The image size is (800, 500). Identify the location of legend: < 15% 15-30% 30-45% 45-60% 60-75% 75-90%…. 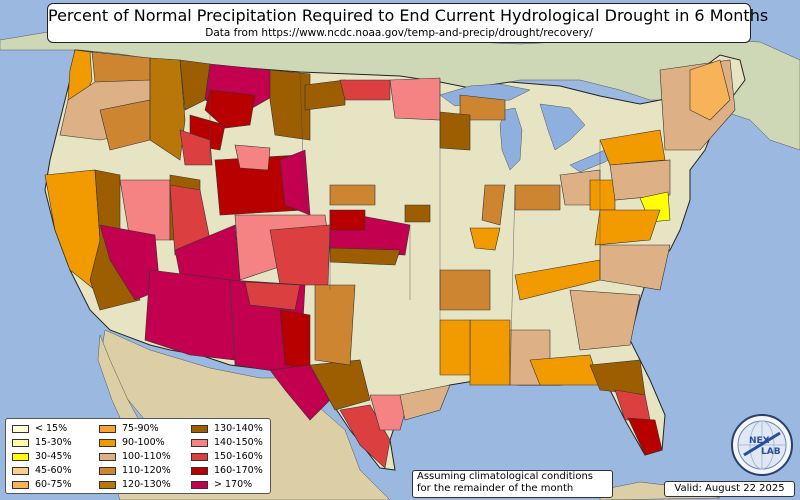
(138, 456).